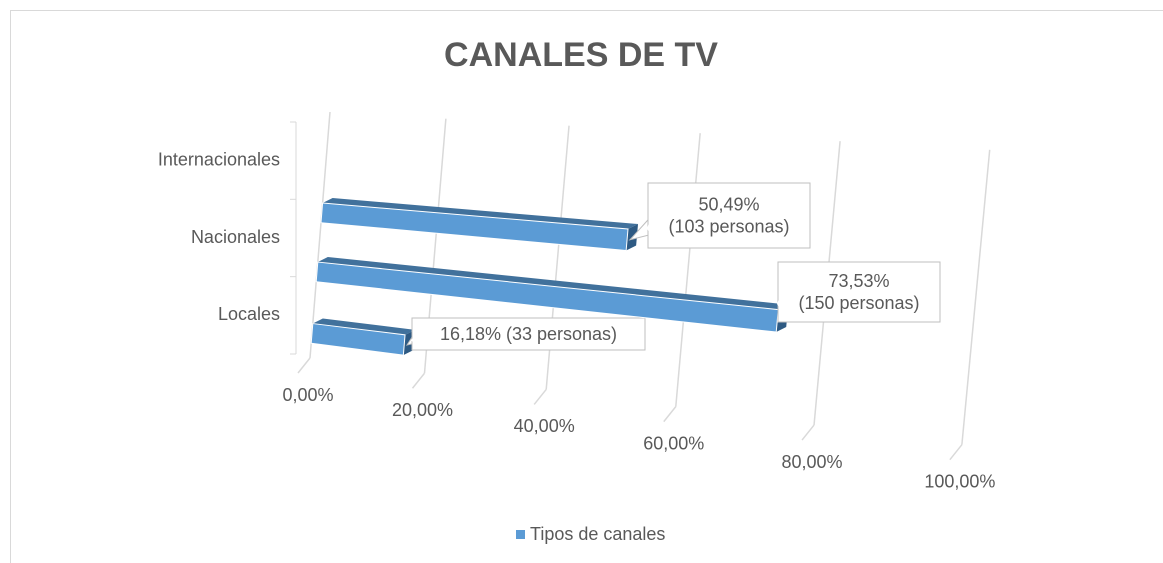 The image size is (1163, 563). Describe the element at coordinates (219, 159) in the screenshot. I see `y-tick-label: Internacionales` at that location.